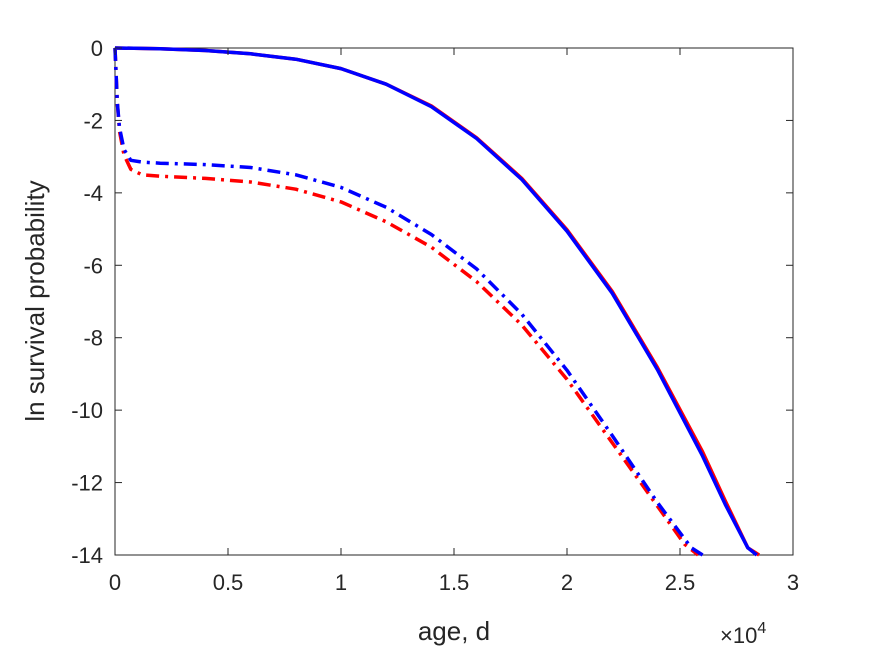 The height and width of the screenshot is (656, 875). What do you see at coordinates (93, 265) in the screenshot?
I see `y-tick-label: -6` at bounding box center [93, 265].